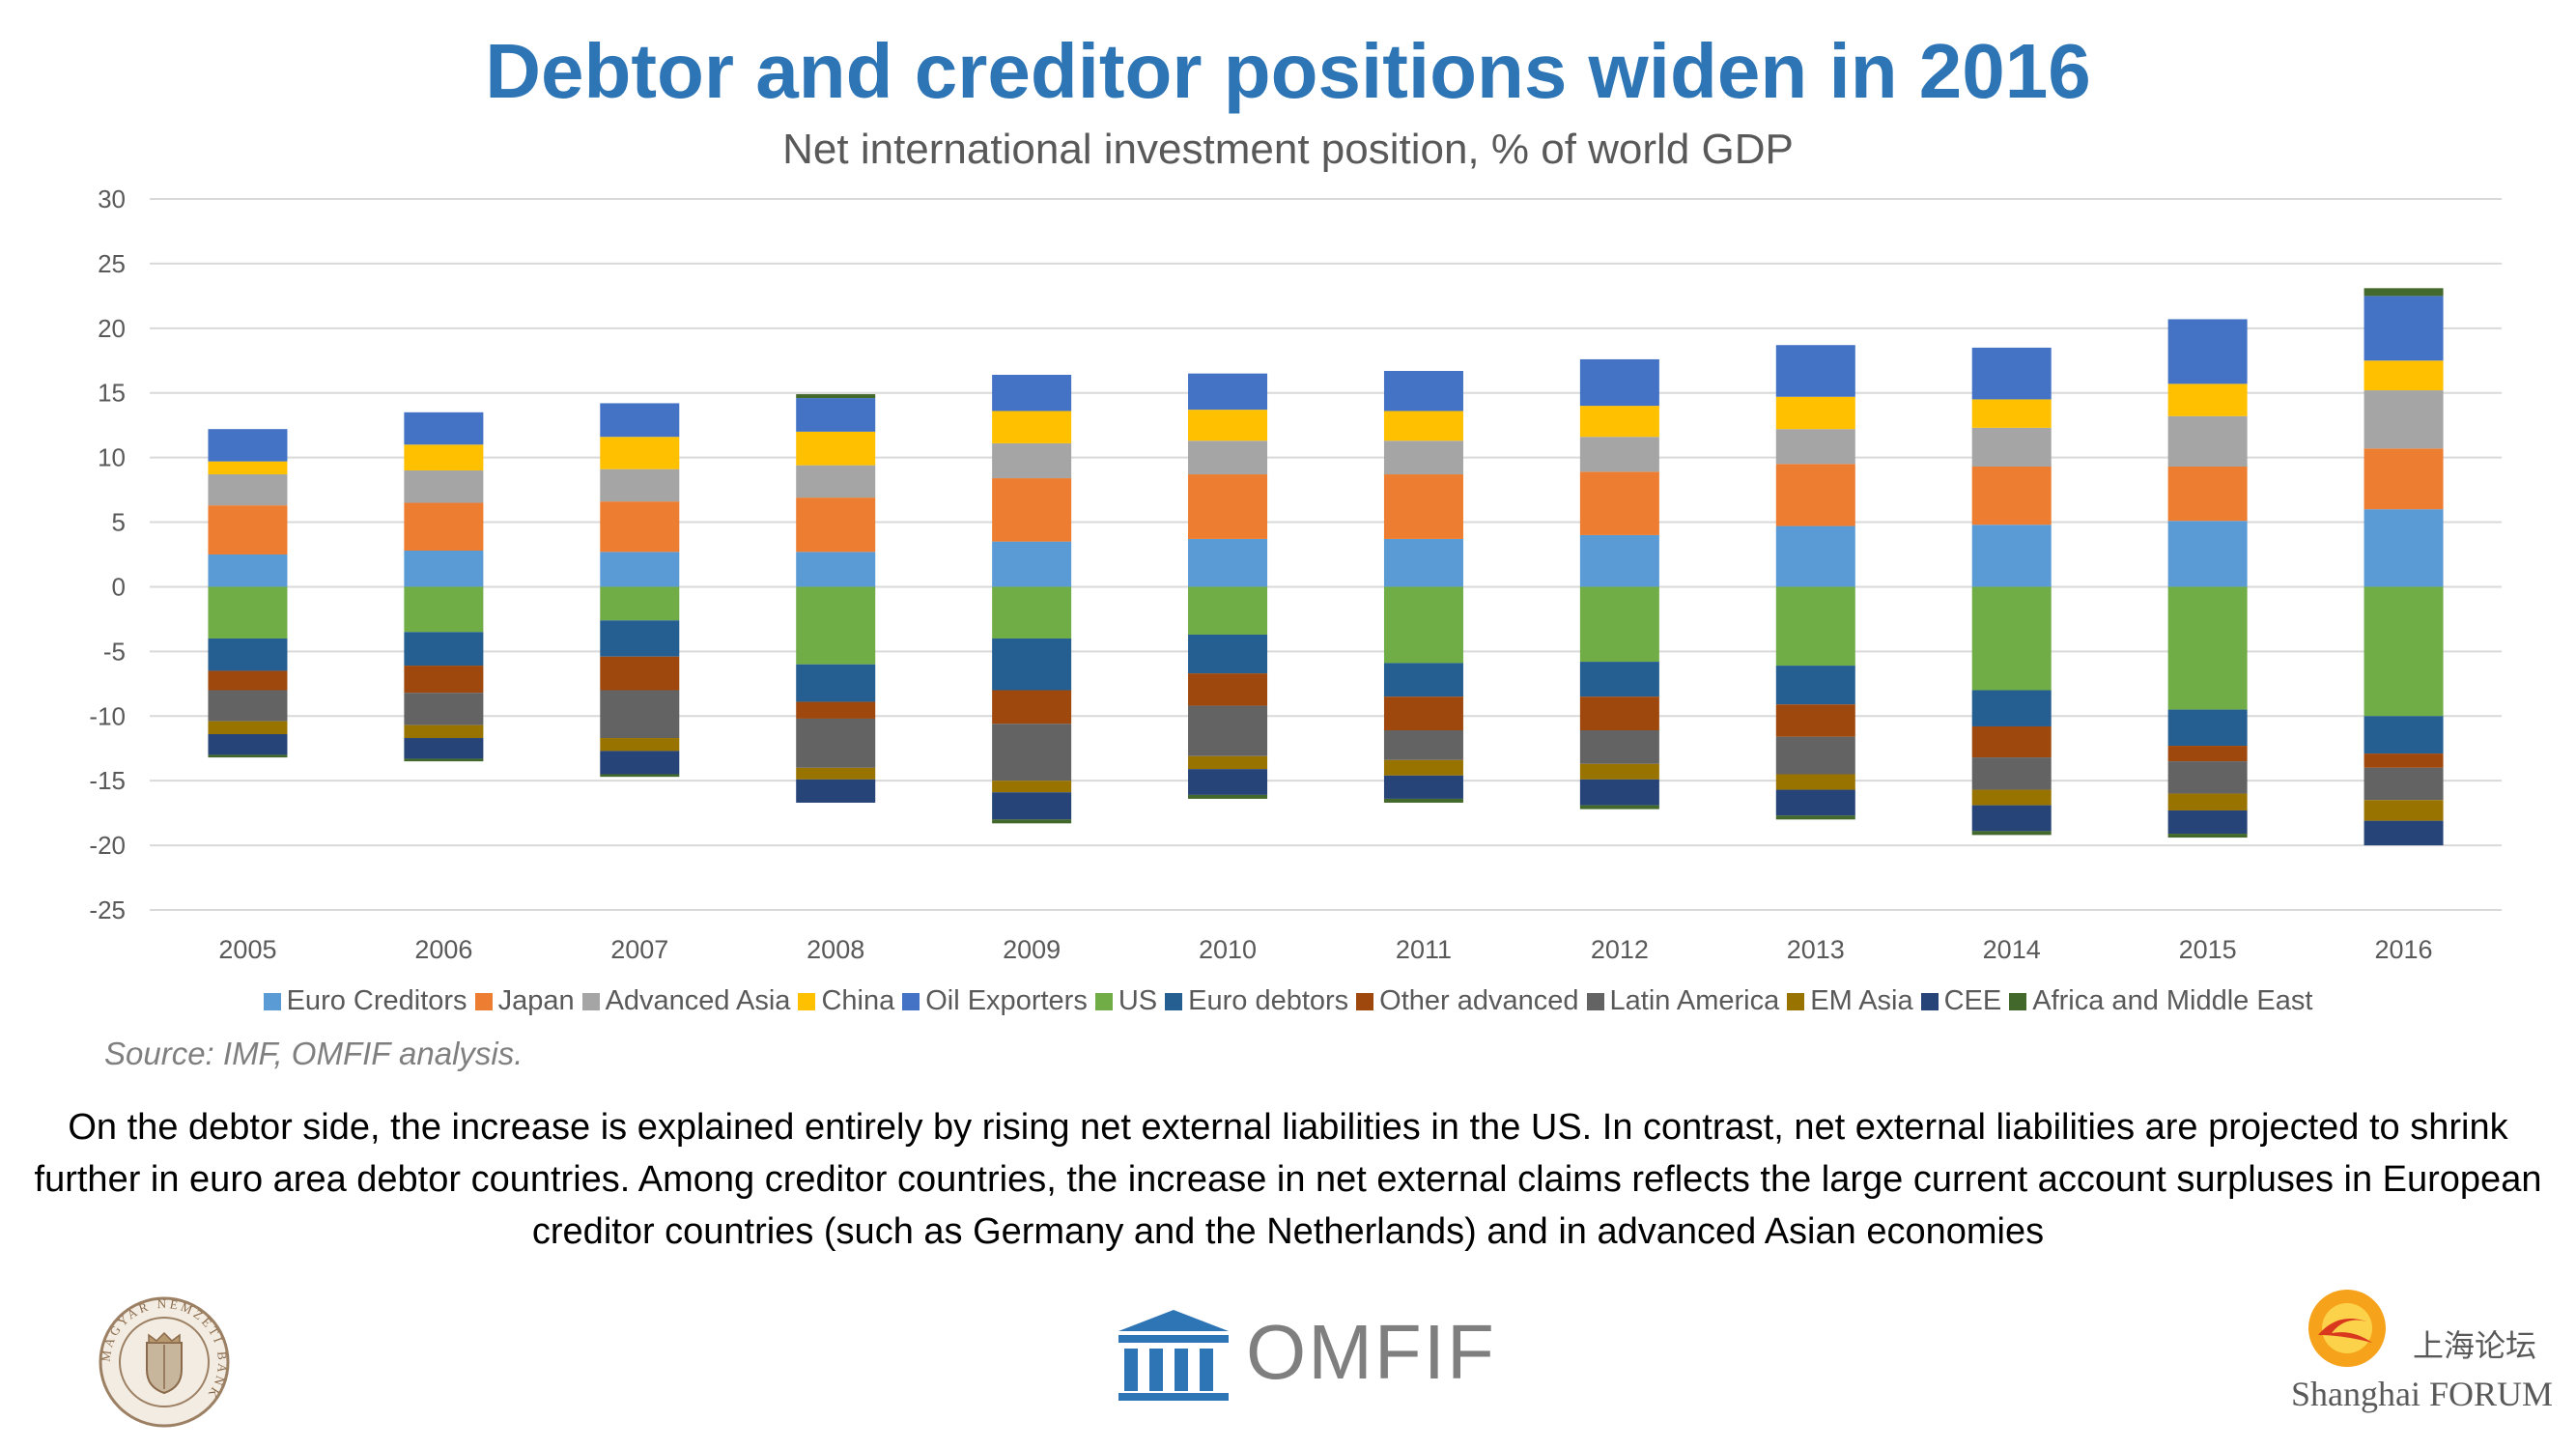  I want to click on legend-label: Latin America, so click(1694, 1000).